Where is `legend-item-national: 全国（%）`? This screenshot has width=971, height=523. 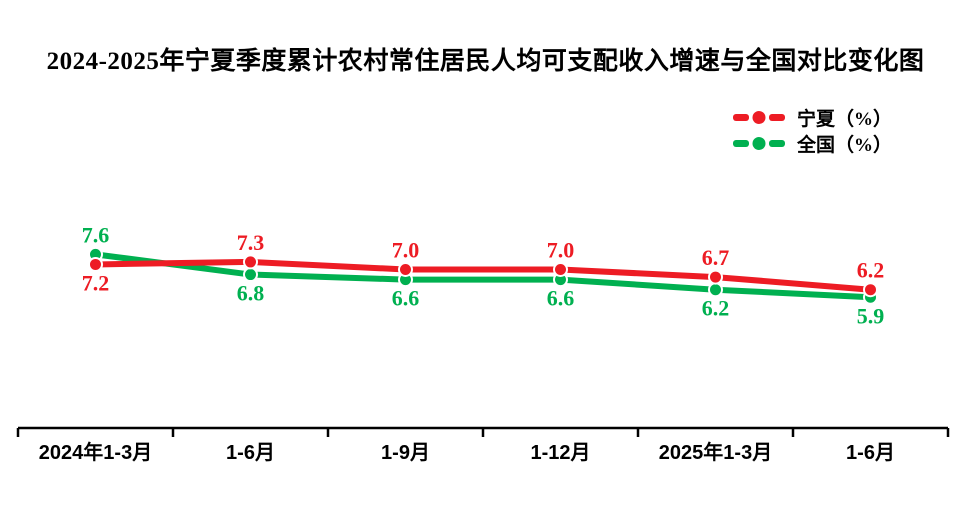
legend-item-national: 全国（%） is located at coordinates (812, 143).